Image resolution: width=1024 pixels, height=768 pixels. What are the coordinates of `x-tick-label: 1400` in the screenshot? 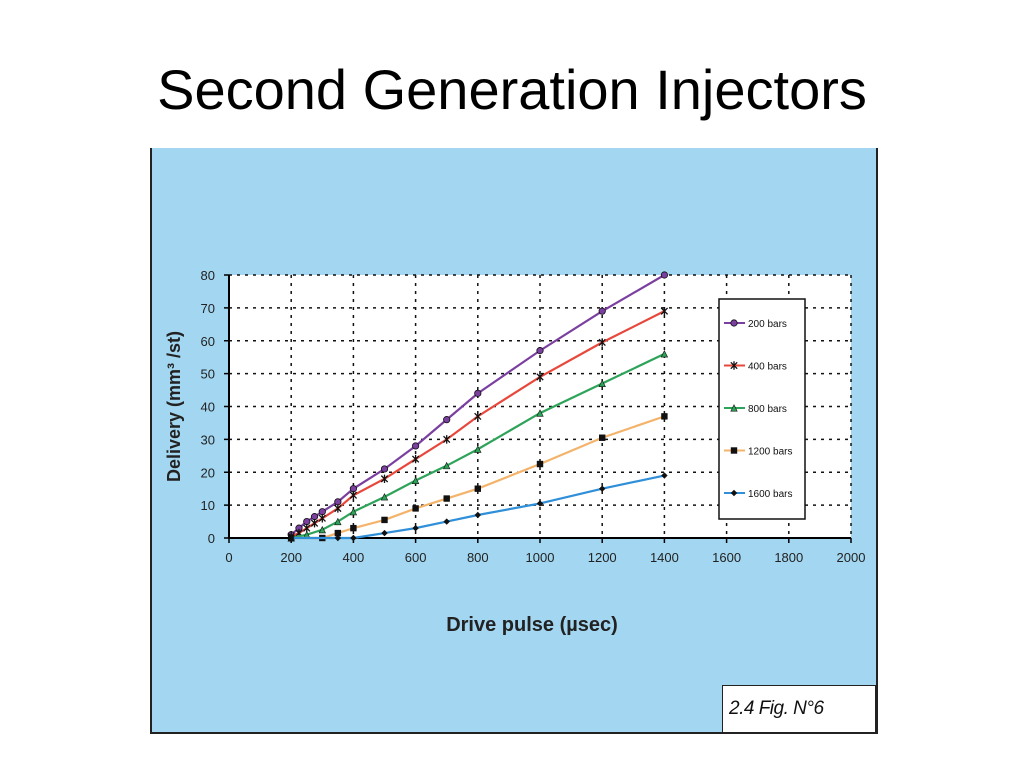 It's located at (664, 557).